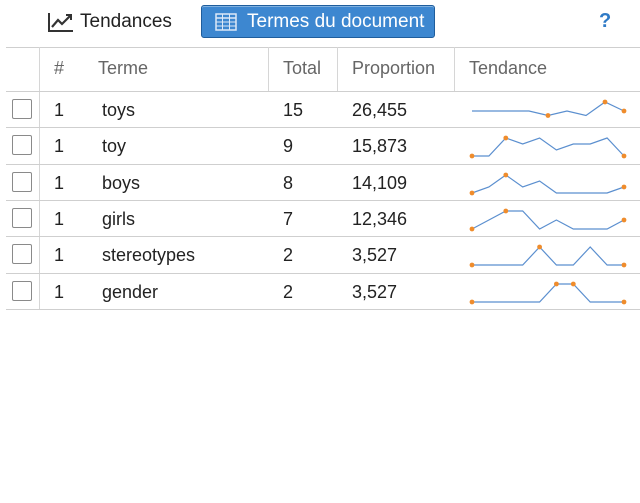 The image size is (640, 503). What do you see at coordinates (380, 218) in the screenshot?
I see `cell-proportion: 12,346` at bounding box center [380, 218].